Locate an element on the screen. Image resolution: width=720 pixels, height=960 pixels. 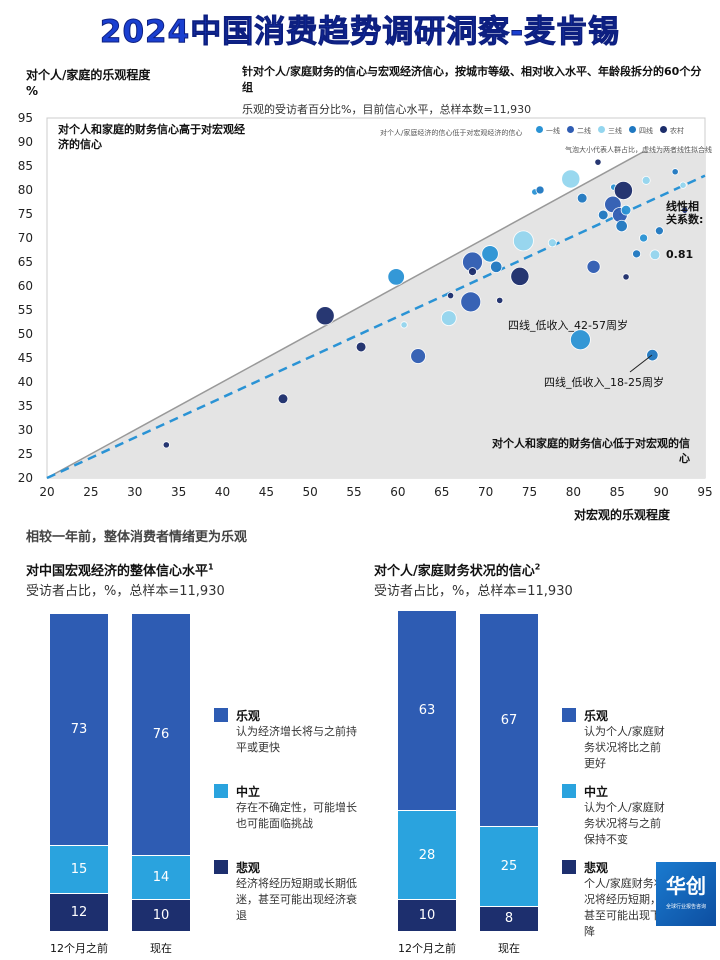
lower-note: 对个人和家庭的财务信心低于对宏观的信心 is located at coordinates (591, 451).